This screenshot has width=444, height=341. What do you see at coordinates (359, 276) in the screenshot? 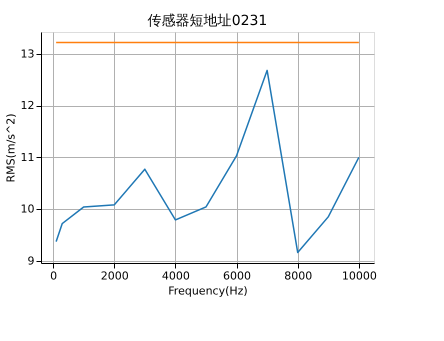
I see `x-tick-label: 10000` at bounding box center [359, 276].